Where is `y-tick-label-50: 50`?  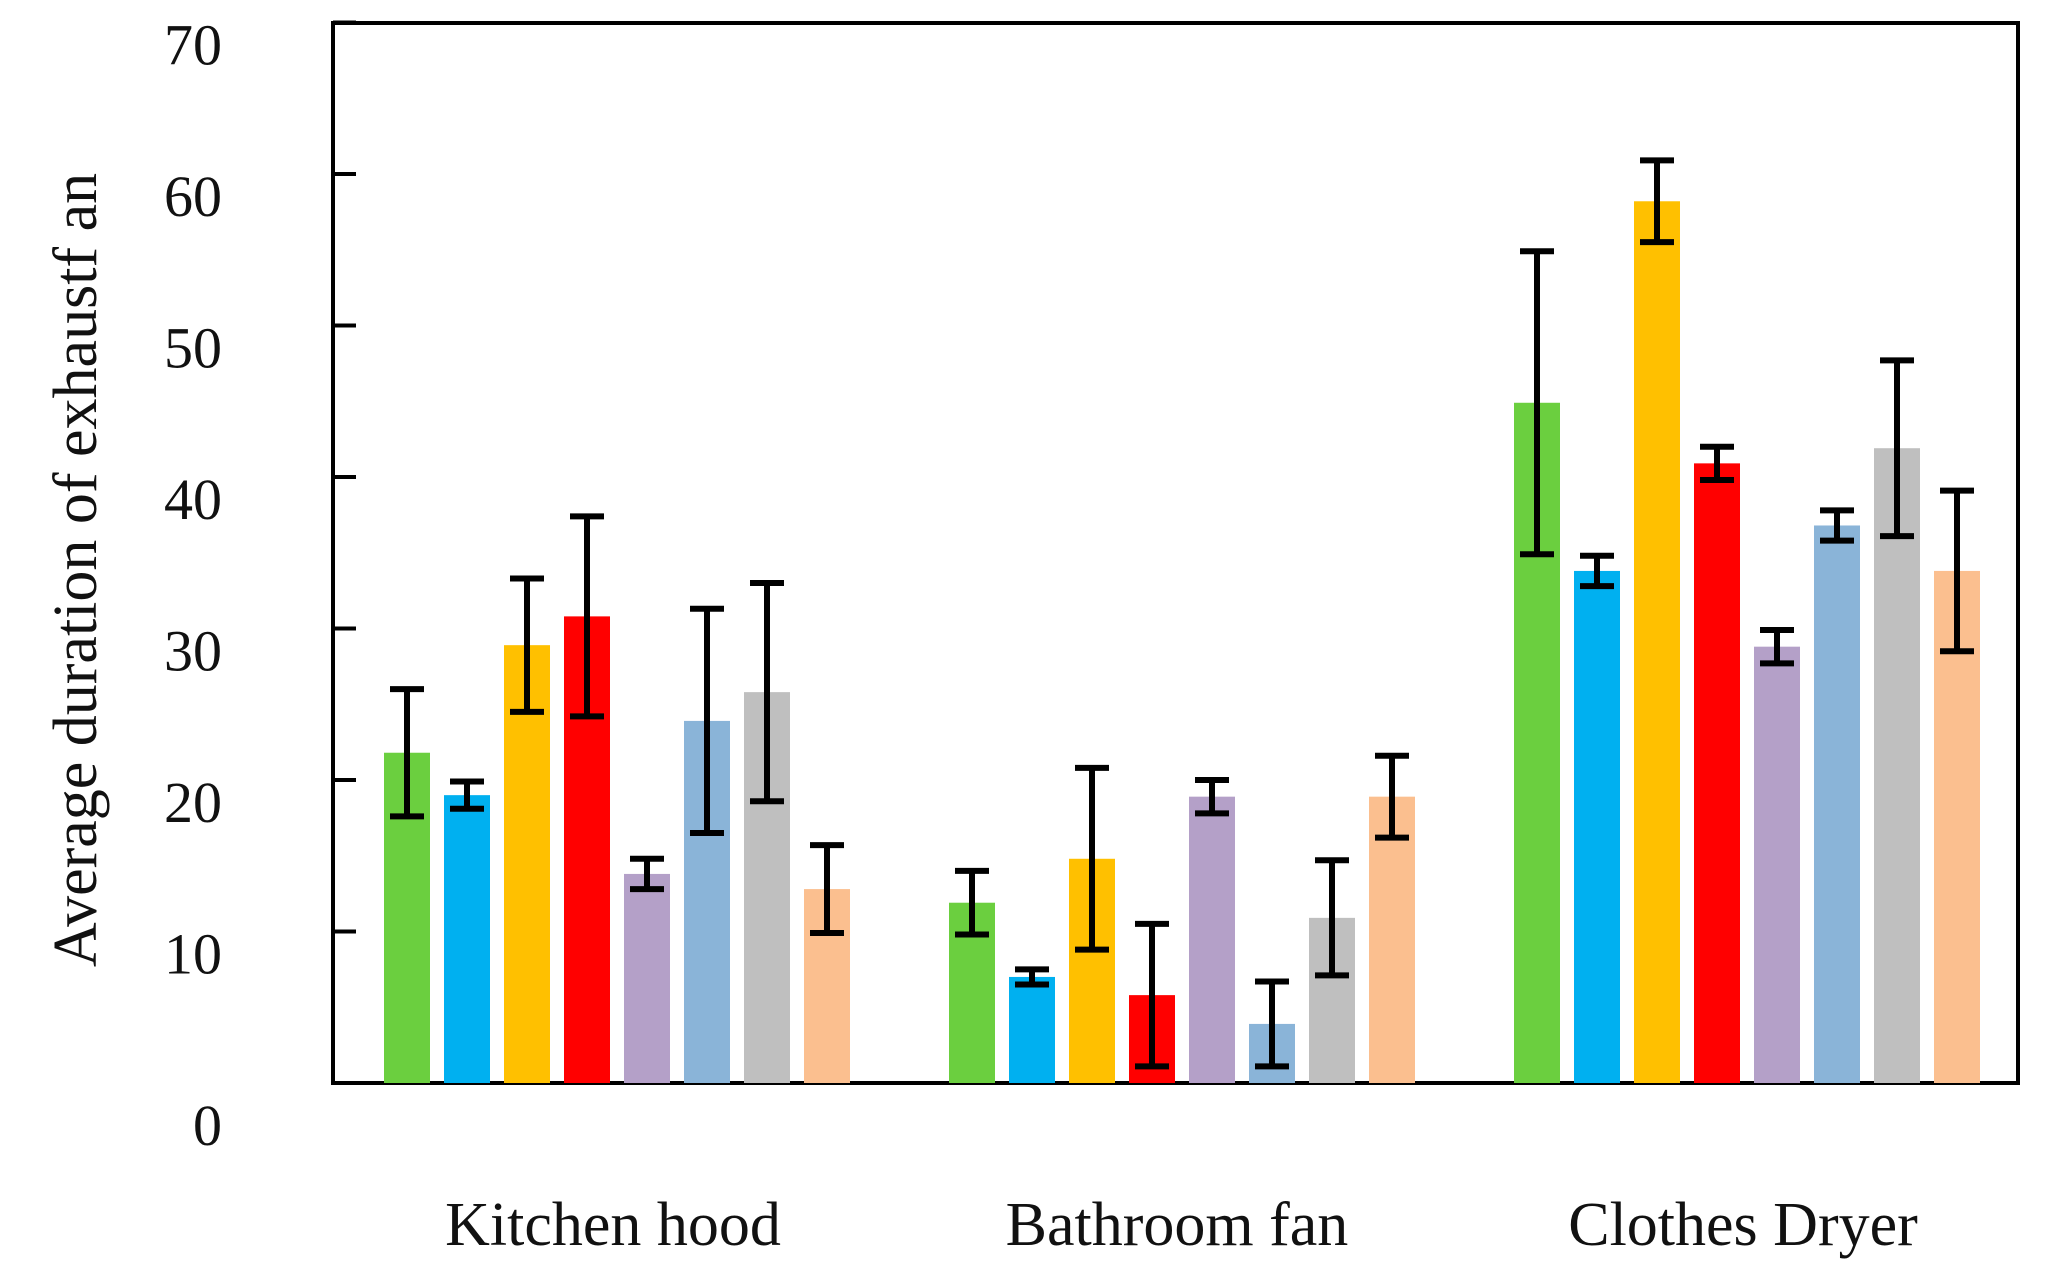
y-tick-label-50: 50 is located at coordinates (193, 348).